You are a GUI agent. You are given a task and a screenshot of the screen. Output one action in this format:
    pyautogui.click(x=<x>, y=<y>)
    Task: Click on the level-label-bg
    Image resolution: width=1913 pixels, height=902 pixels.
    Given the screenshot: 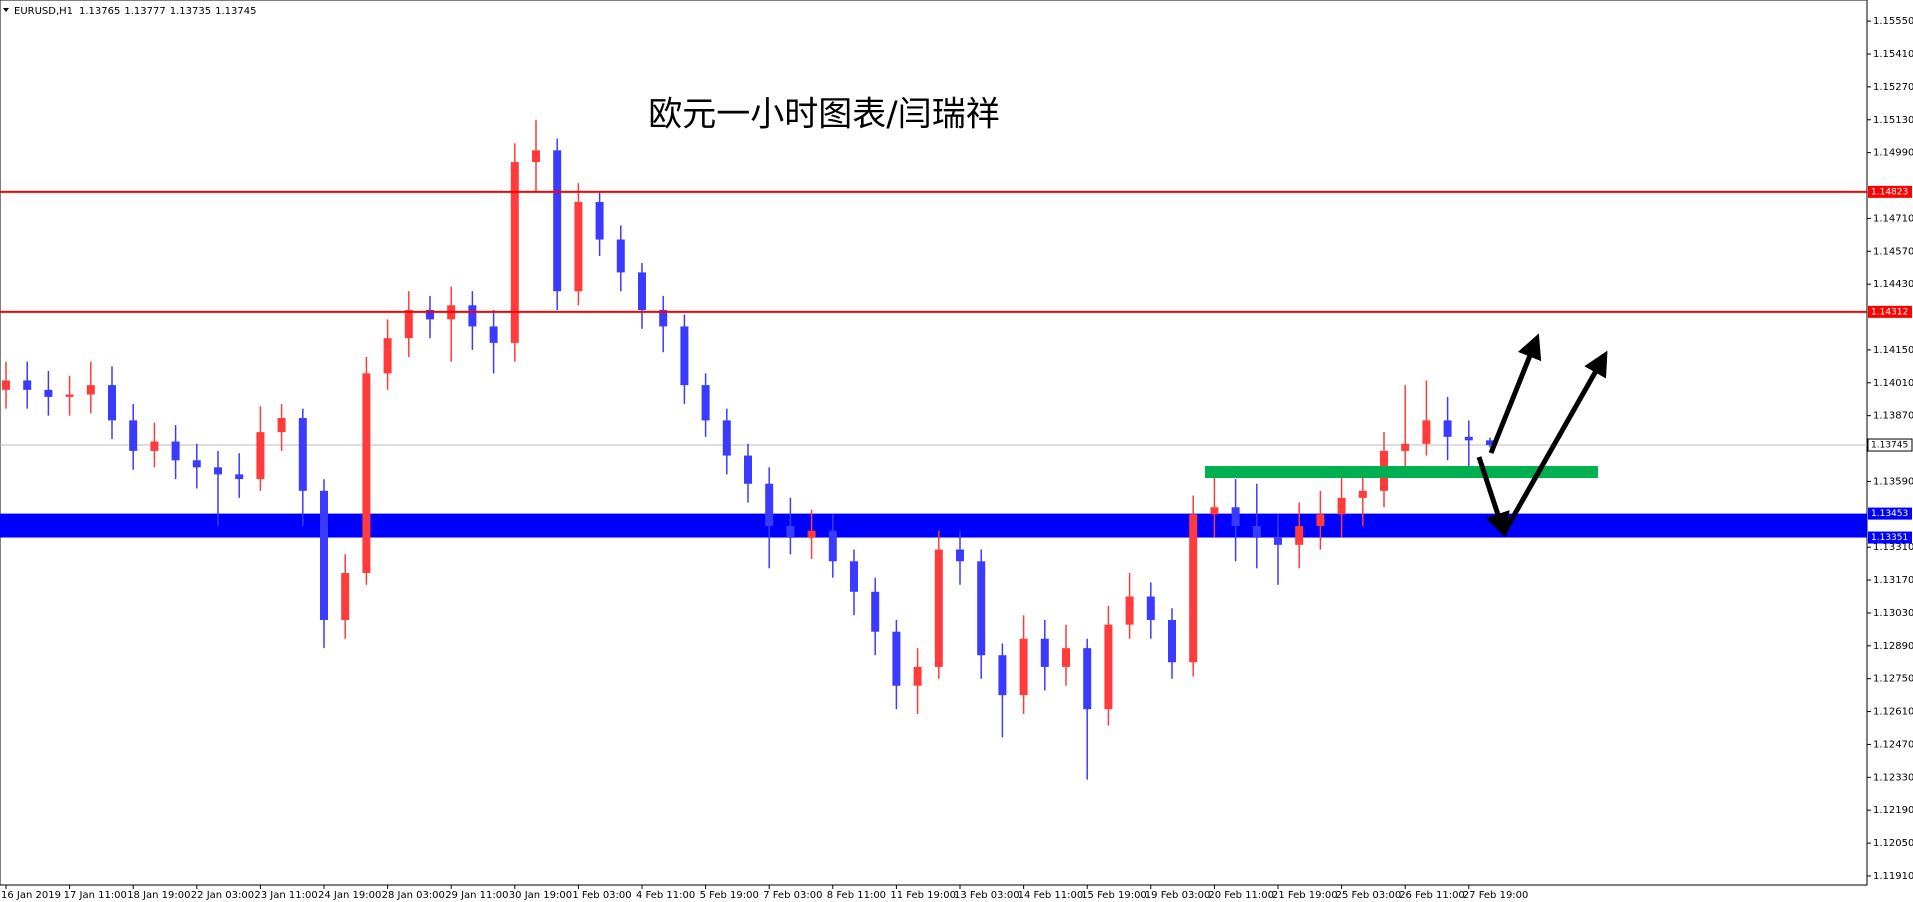 What is the action you would take?
    pyautogui.click(x=1890, y=191)
    